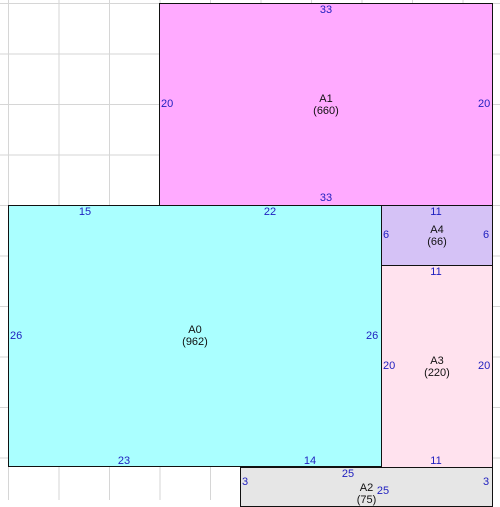 This screenshot has width=500, height=507. What do you see at coordinates (437, 229) in the screenshot?
I see `area-a4-name: A4` at bounding box center [437, 229].